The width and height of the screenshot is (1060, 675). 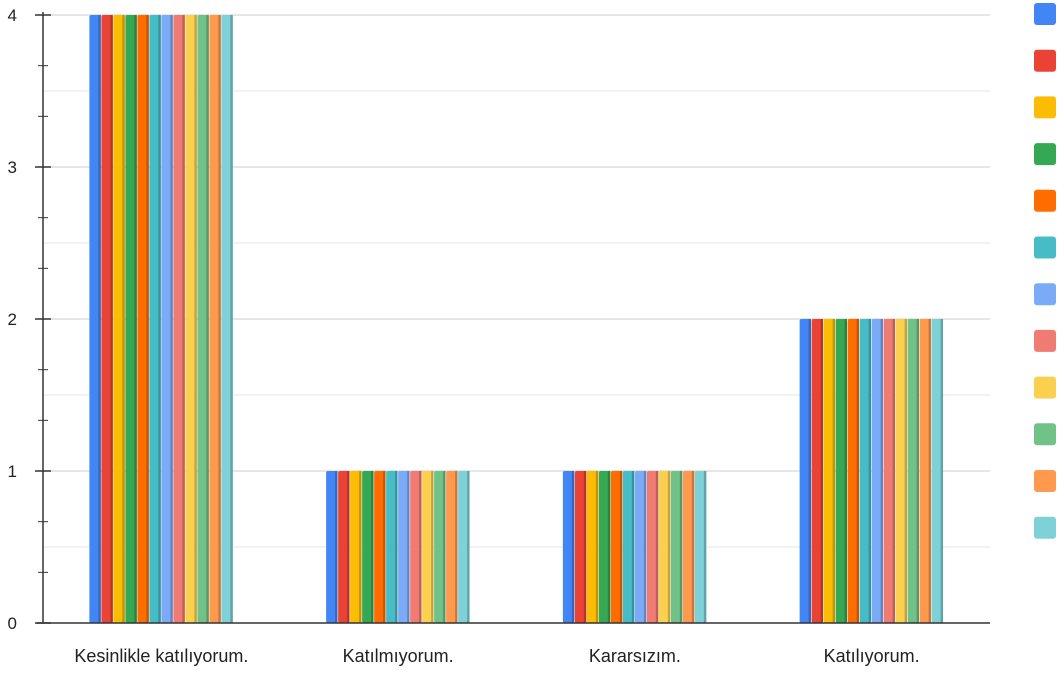 What do you see at coordinates (398, 656) in the screenshot?
I see `x-category-label-2: Katılmıyorum.` at bounding box center [398, 656].